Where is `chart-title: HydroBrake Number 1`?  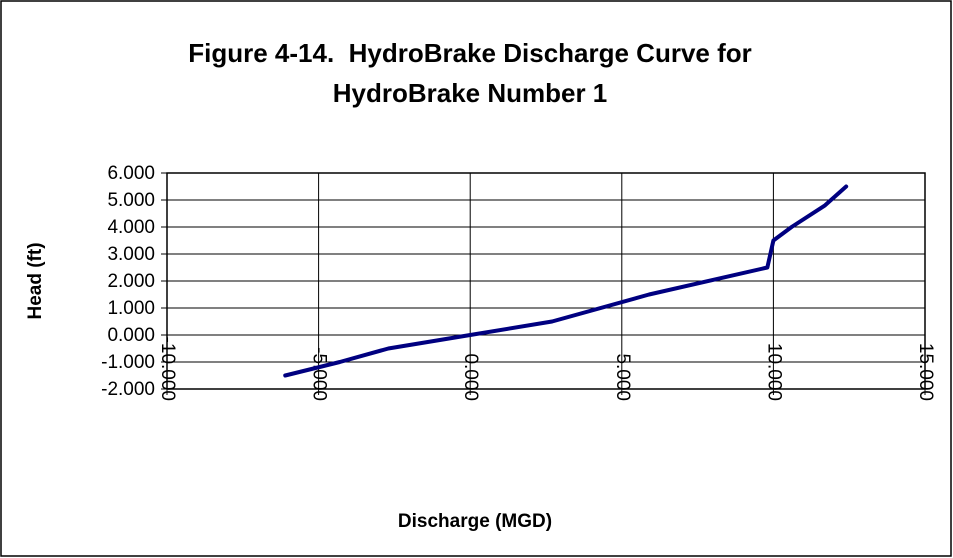
chart-title: HydroBrake Number 1 is located at coordinates (470, 93).